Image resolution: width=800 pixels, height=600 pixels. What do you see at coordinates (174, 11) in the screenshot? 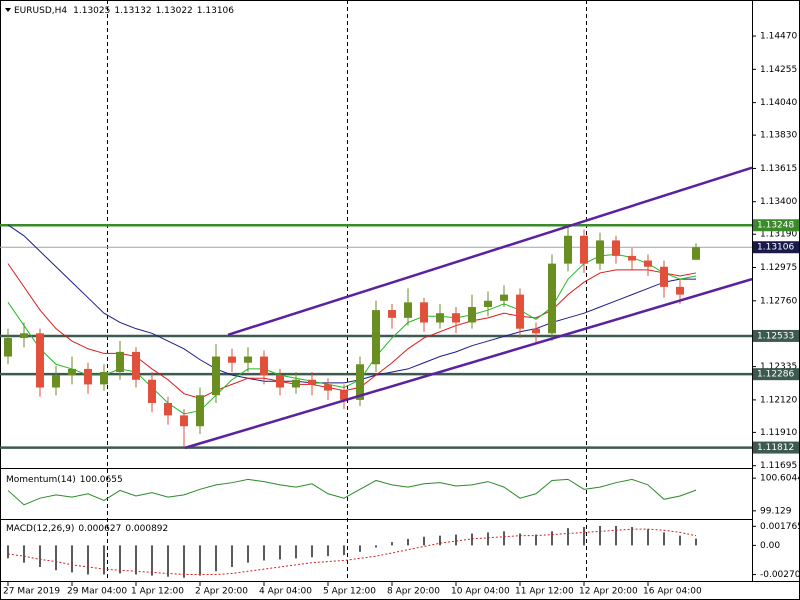
I see `low: 1.13022` at bounding box center [174, 11].